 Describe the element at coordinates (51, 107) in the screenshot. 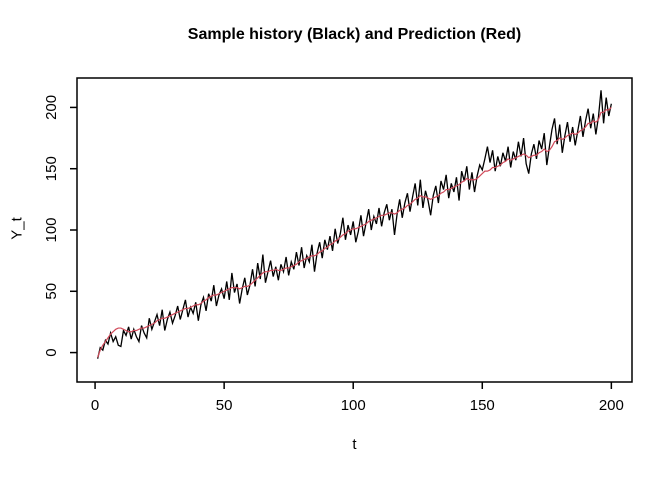

I see `y-tick-label: 200` at that location.